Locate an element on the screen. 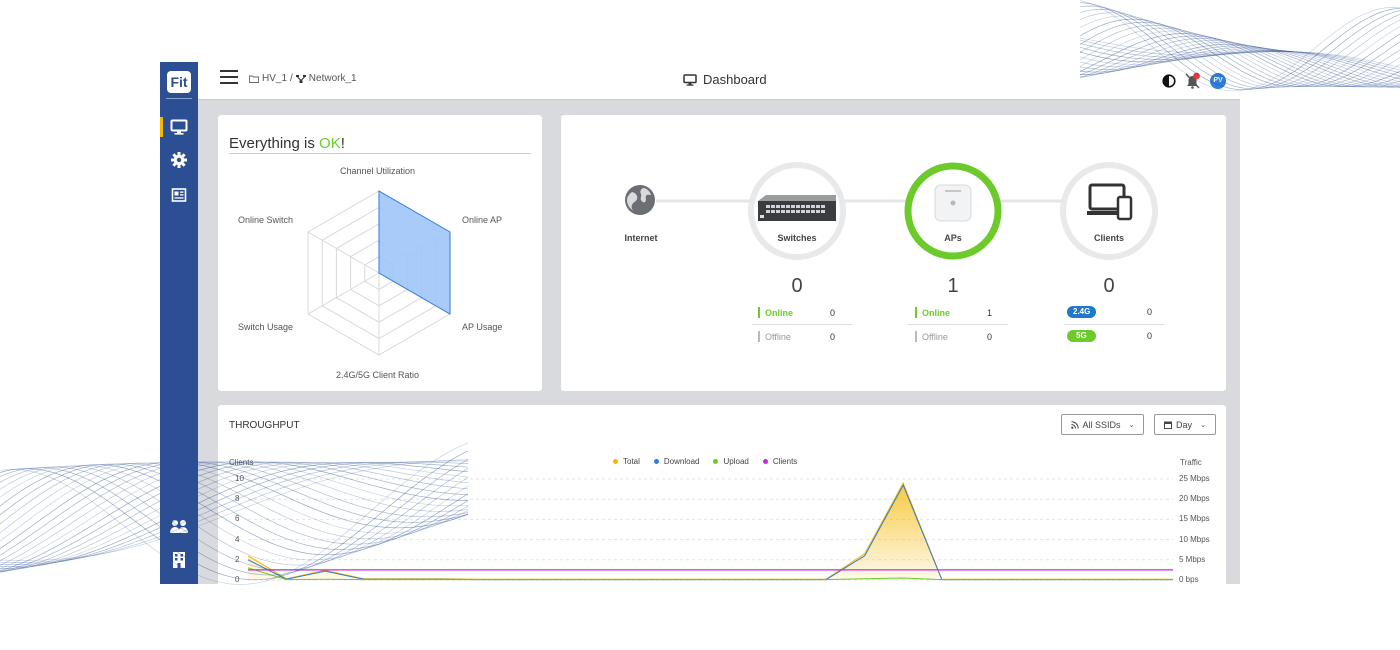 This screenshot has width=1400, height=650. aps-online-value: 1 is located at coordinates (990, 312).